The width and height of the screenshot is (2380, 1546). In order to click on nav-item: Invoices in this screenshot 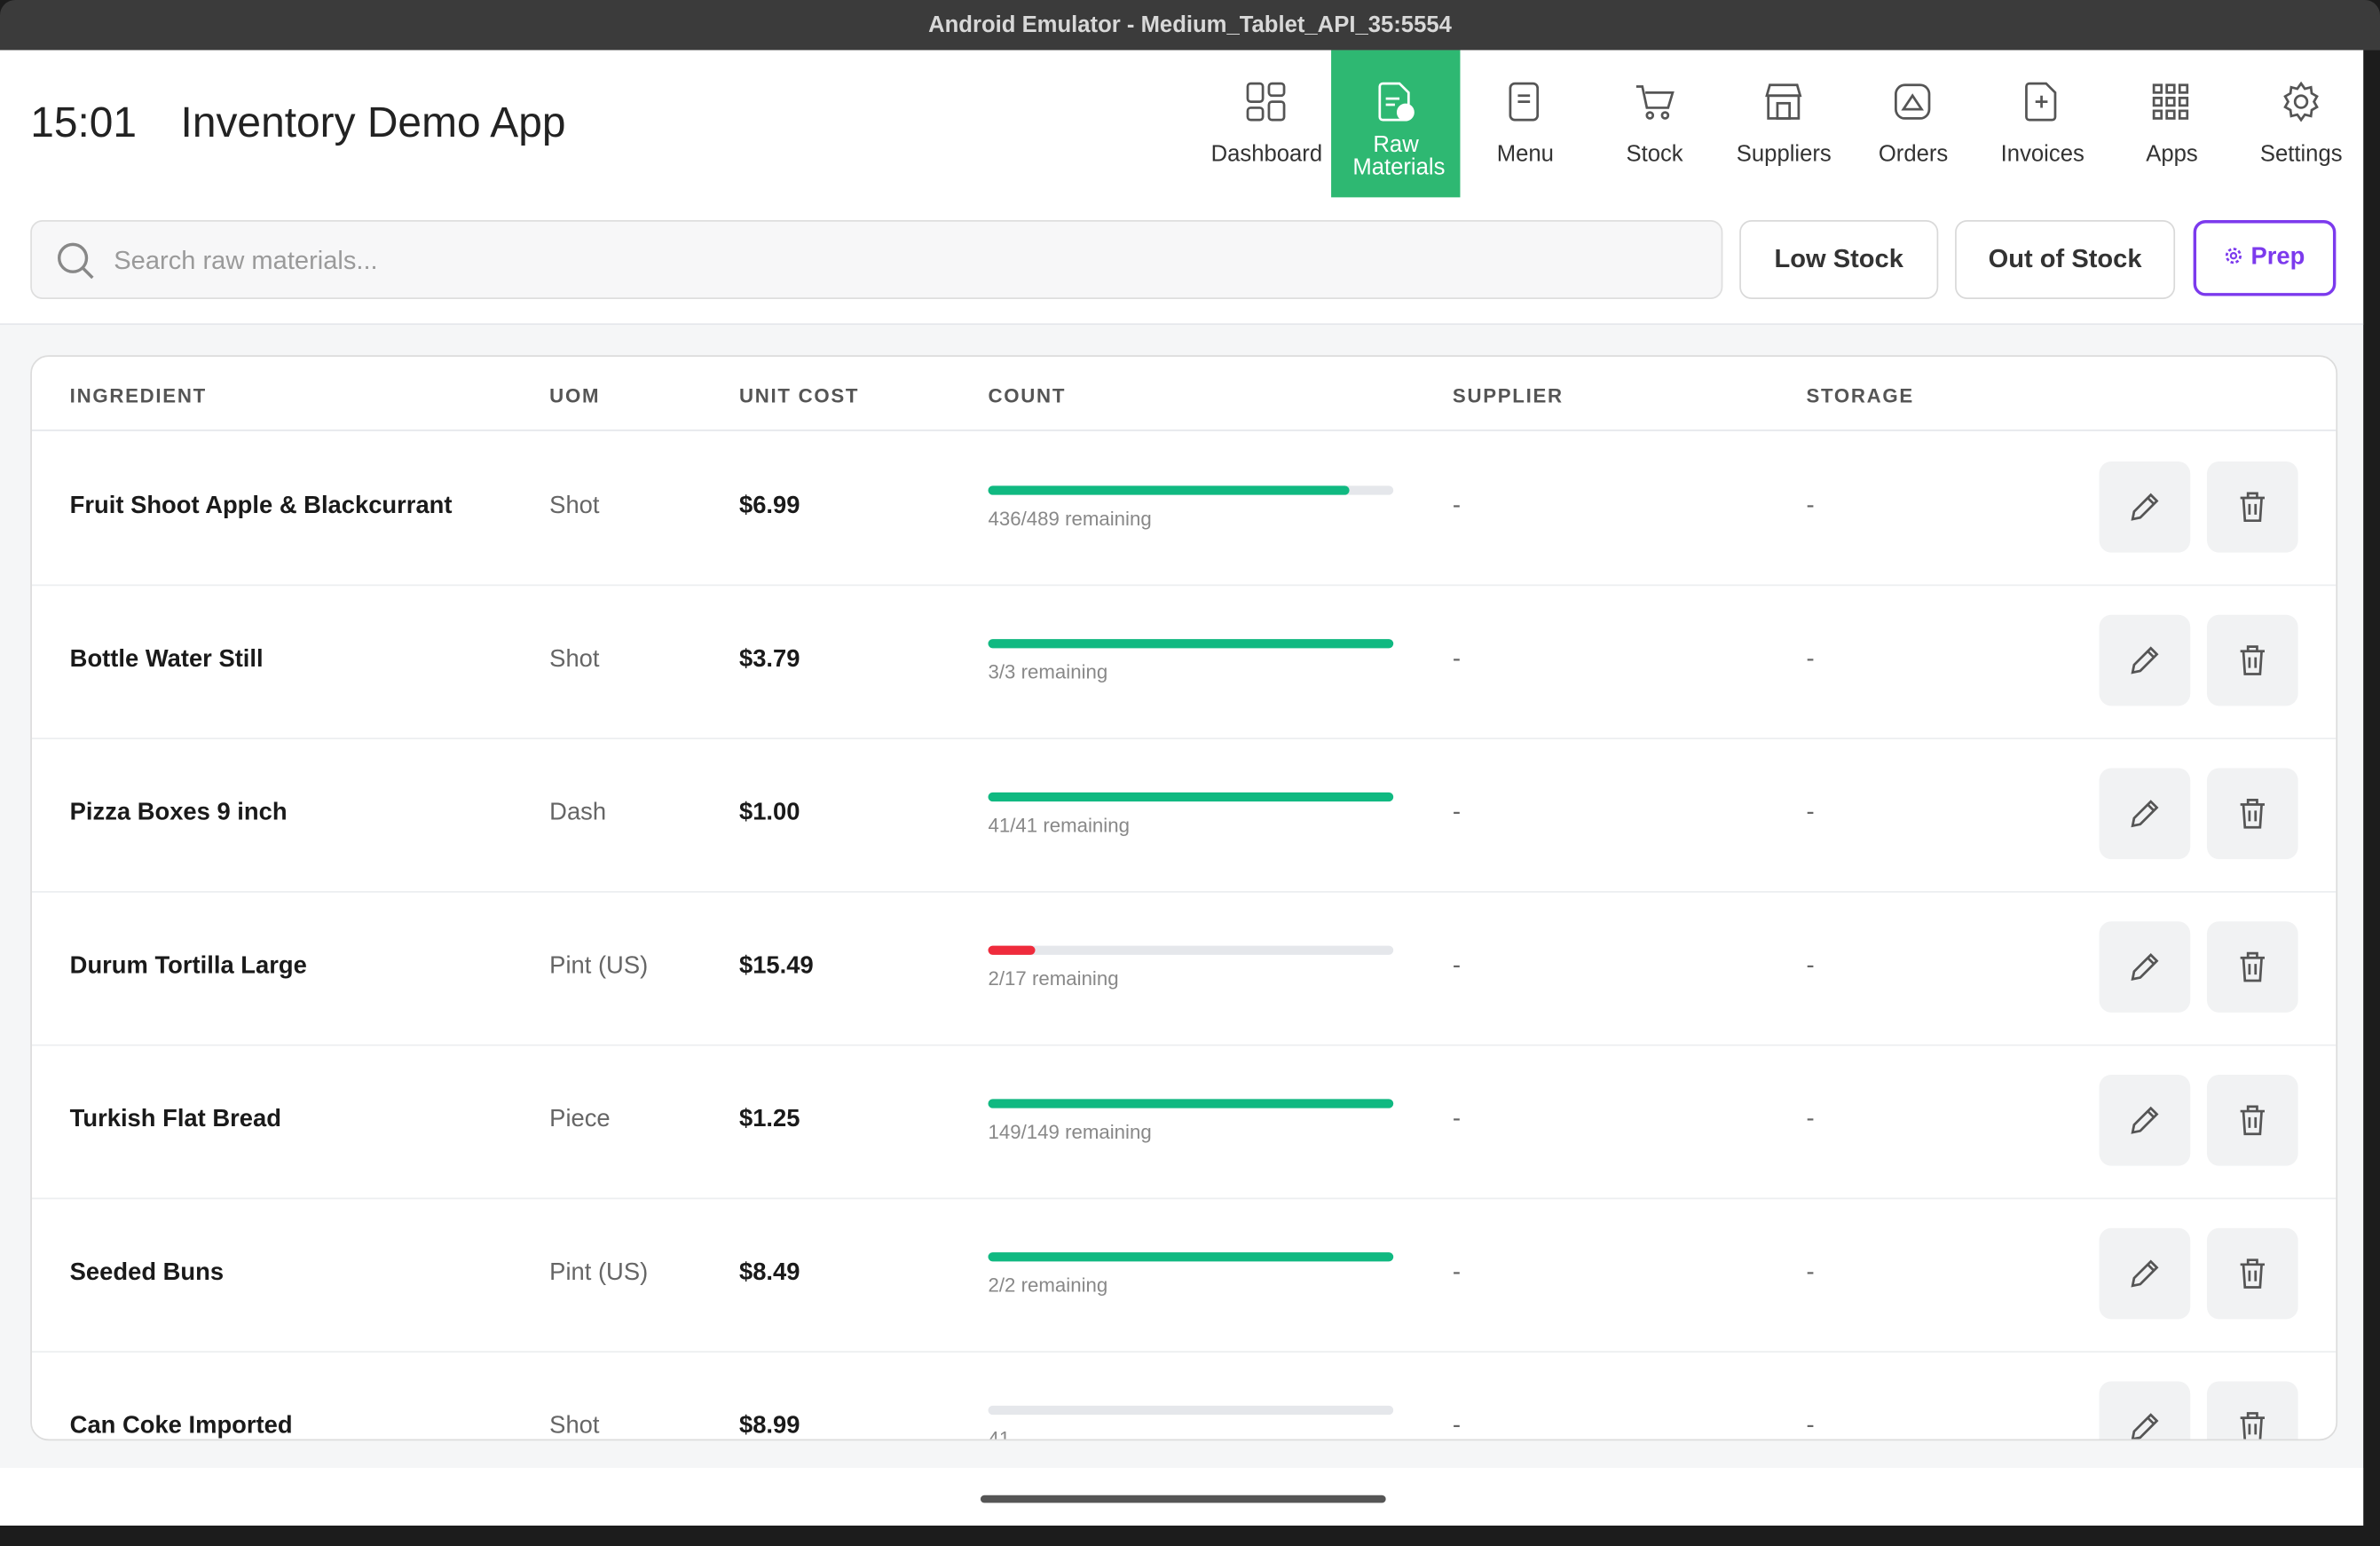, I will do `click(2042, 123)`.